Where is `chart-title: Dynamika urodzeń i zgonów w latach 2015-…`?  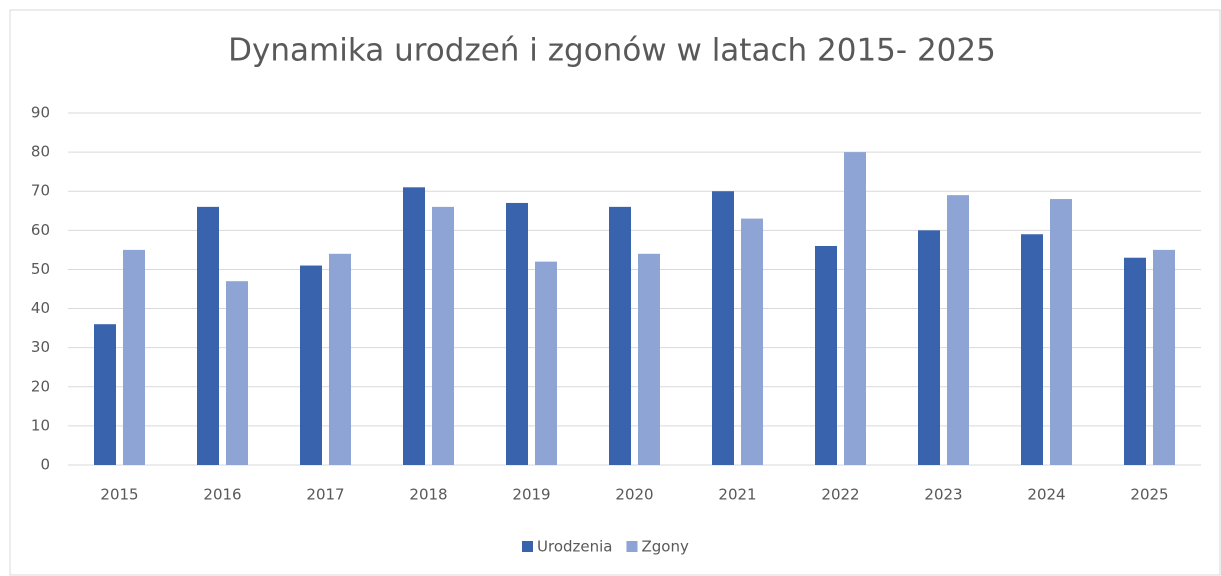
chart-title: Dynamika urodzeń i zgonów w latach 2015-… is located at coordinates (612, 51).